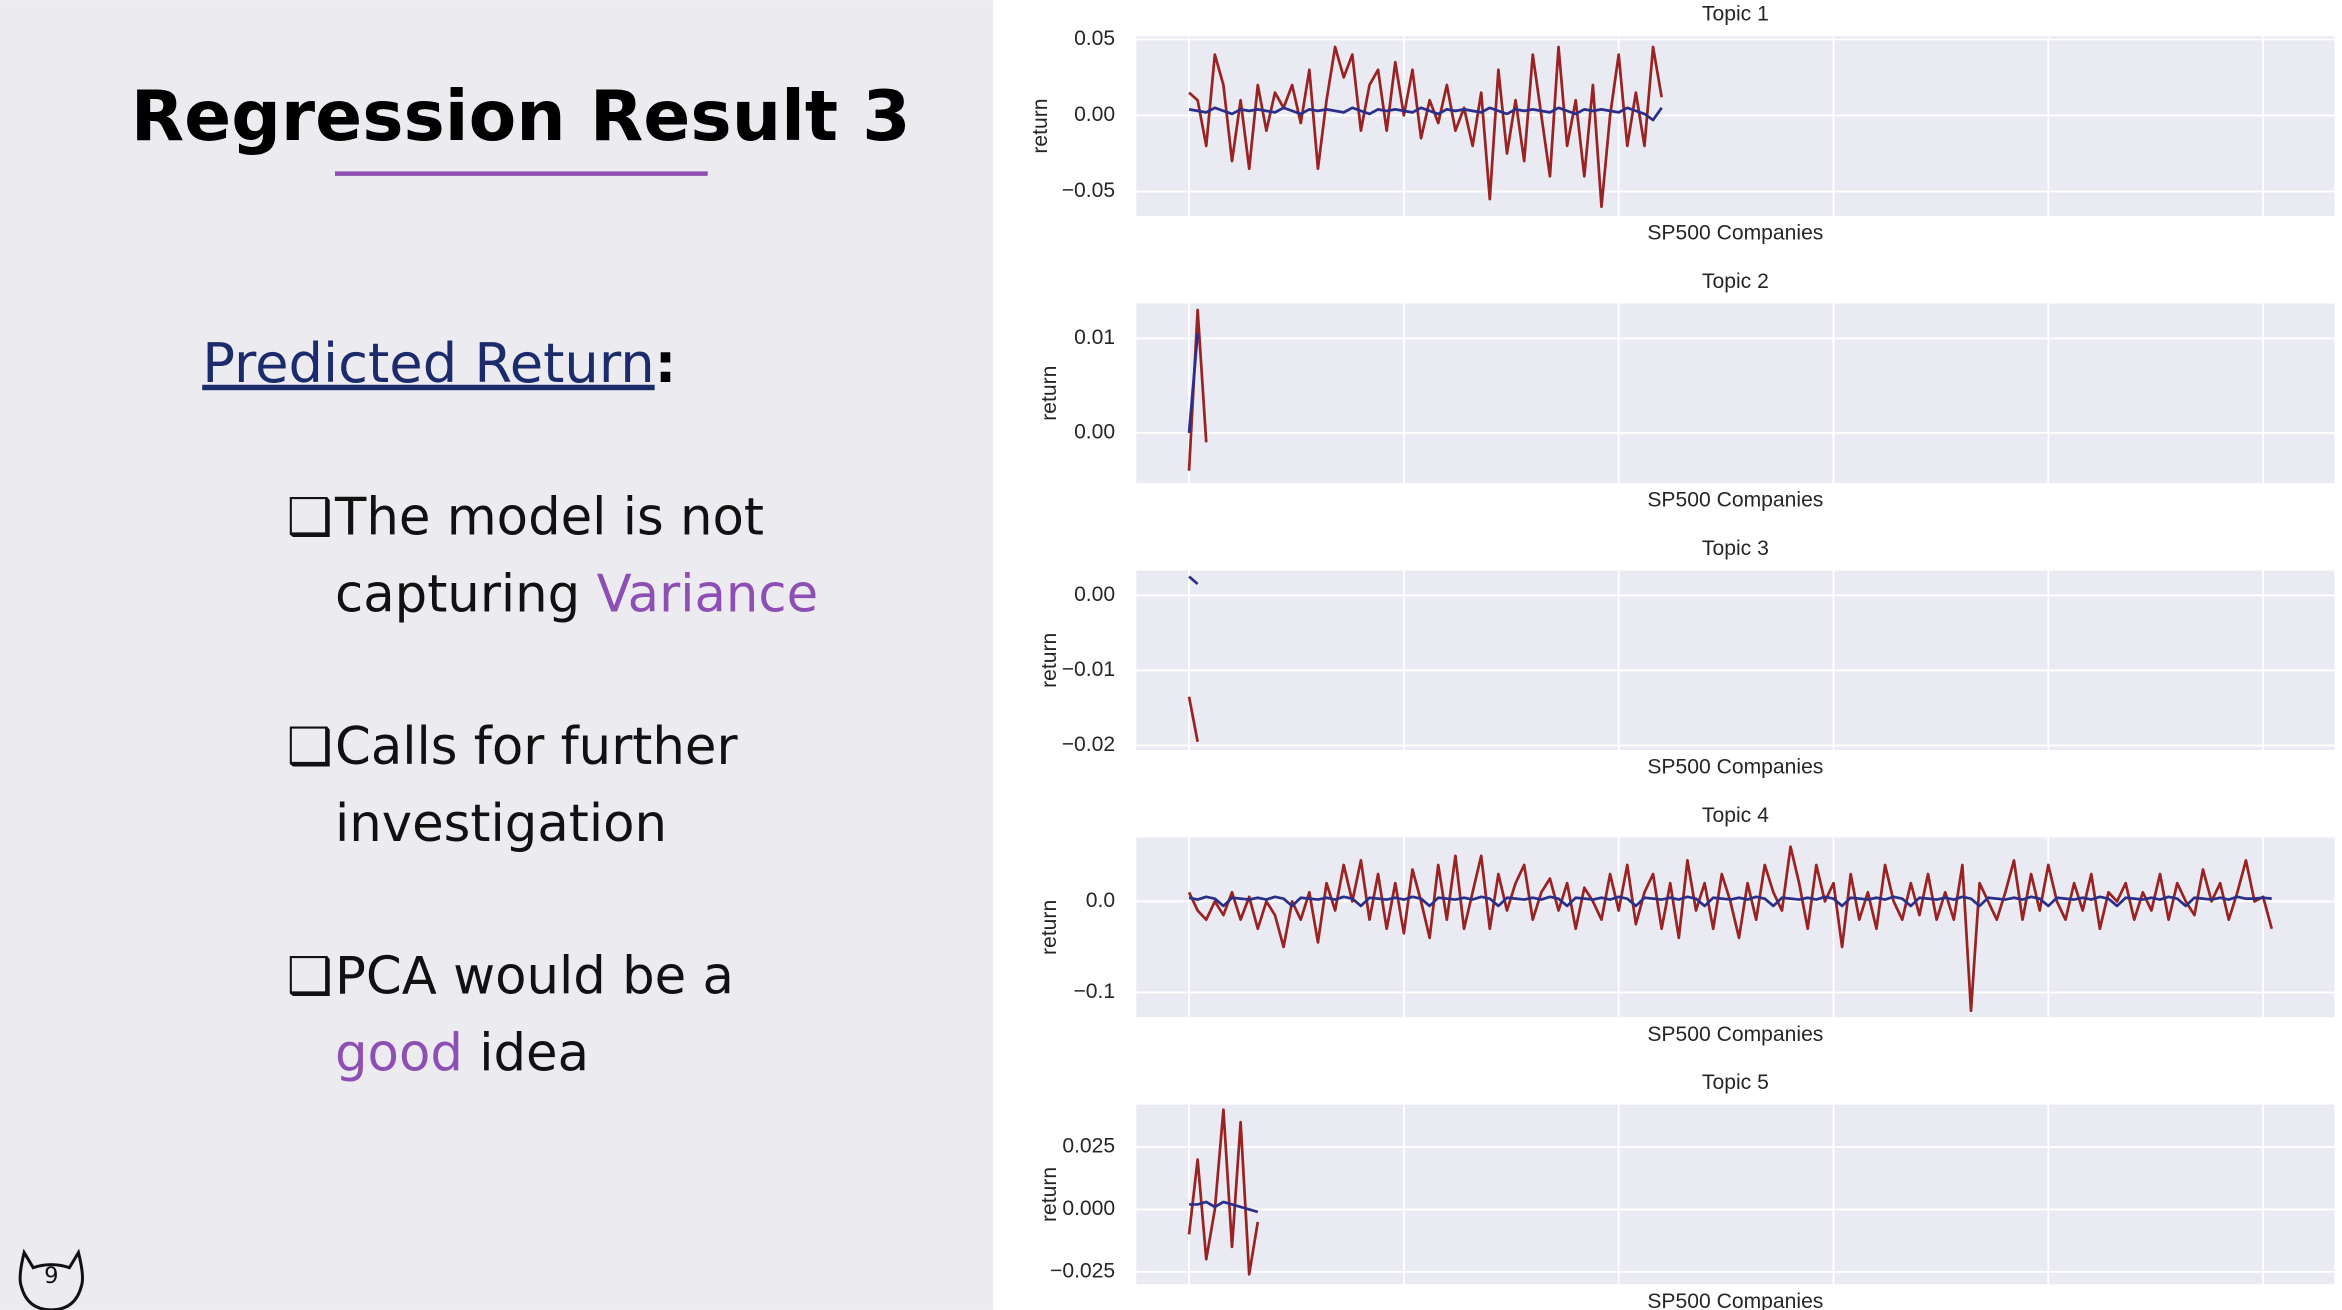  I want to click on y-tick-label: 0.0, so click(1100, 900).